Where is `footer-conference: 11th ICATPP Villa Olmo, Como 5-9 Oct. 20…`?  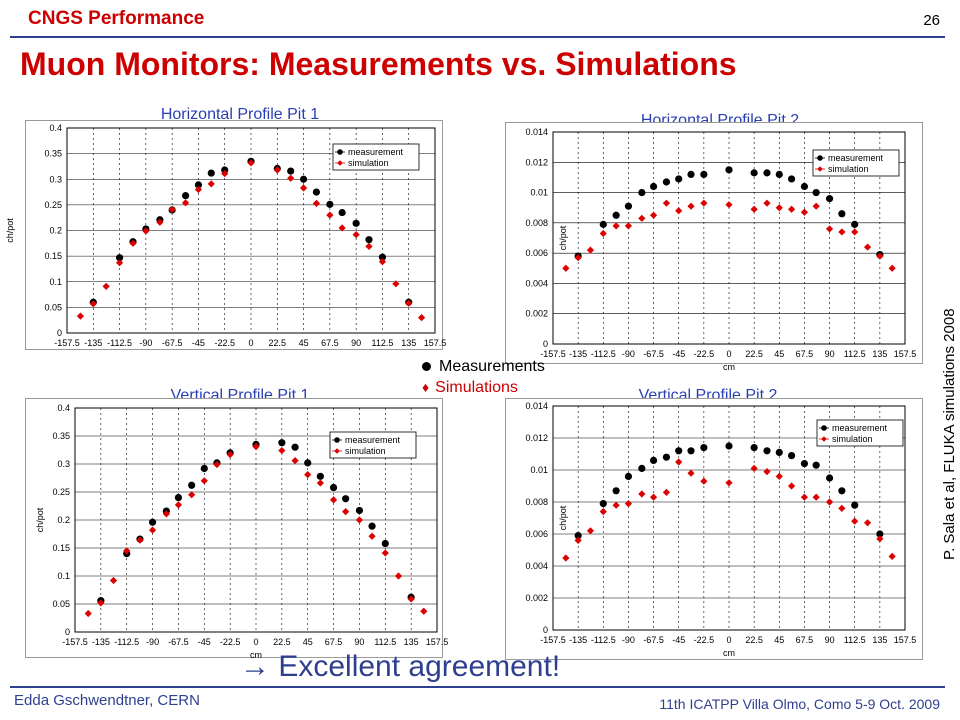
footer-conference: 11th ICATPP Villa Olmo, Como 5-9 Oct. 20… is located at coordinates (799, 704).